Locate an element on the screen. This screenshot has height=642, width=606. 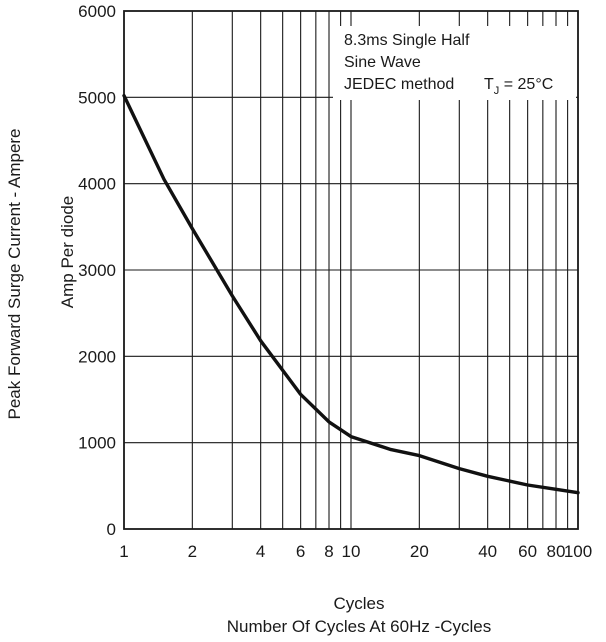
annotation-line-3: JEDEC method is located at coordinates (399, 84).